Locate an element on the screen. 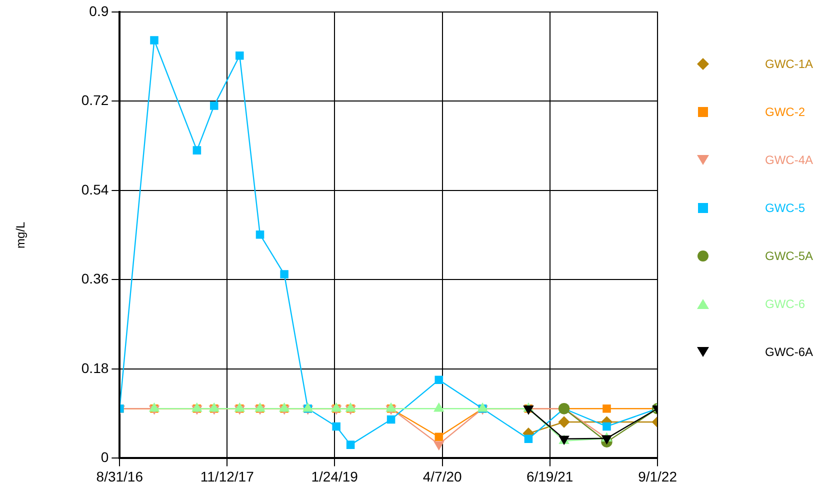 Image resolution: width=825 pixels, height=489 pixels. text: GWC-4A is located at coordinates (789, 160).